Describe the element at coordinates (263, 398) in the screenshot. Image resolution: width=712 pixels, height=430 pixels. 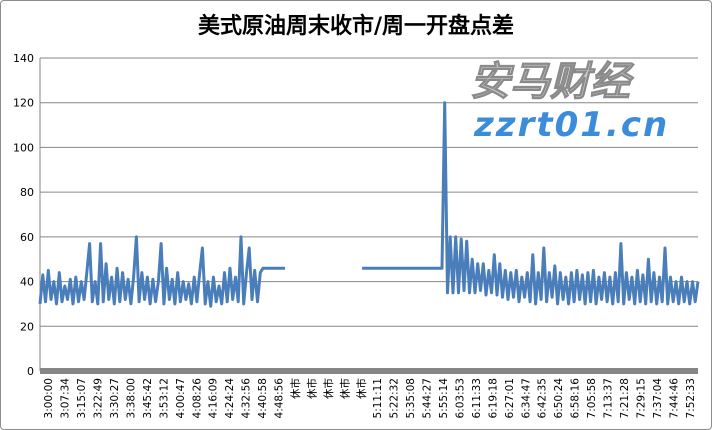
I see `x-tick-label: 4:40:58` at that location.